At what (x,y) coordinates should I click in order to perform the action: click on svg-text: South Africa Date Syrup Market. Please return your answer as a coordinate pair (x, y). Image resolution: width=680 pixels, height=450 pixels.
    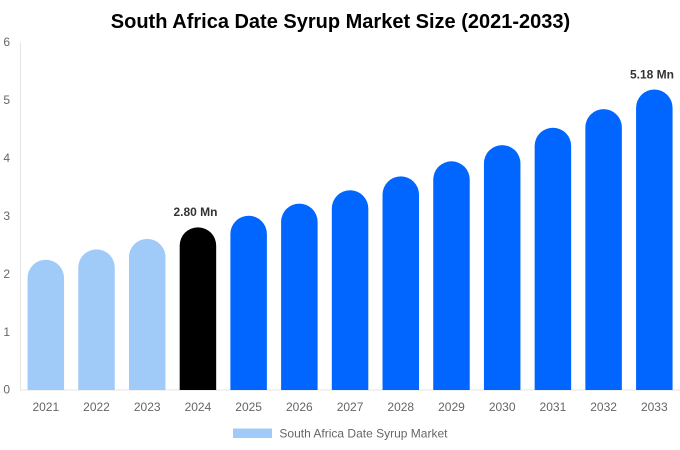
    Looking at the image, I should click on (363, 433).